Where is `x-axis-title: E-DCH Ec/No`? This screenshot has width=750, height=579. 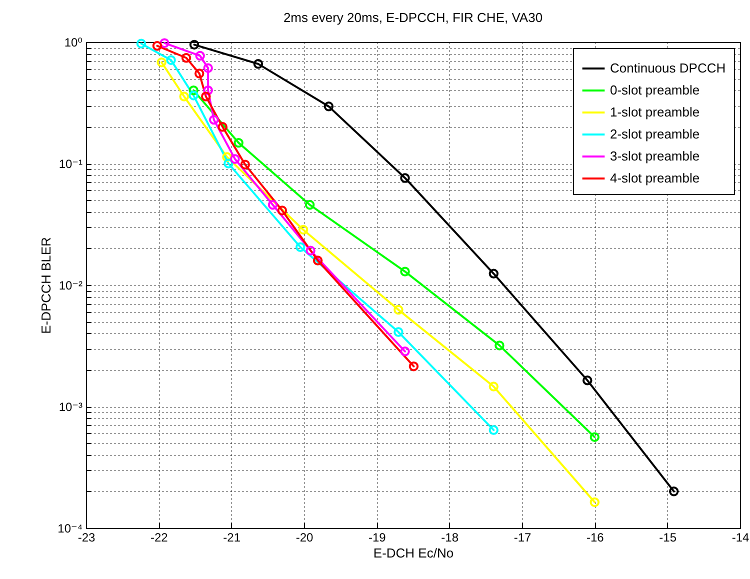 x-axis-title: E-DCH Ec/No is located at coordinates (413, 553).